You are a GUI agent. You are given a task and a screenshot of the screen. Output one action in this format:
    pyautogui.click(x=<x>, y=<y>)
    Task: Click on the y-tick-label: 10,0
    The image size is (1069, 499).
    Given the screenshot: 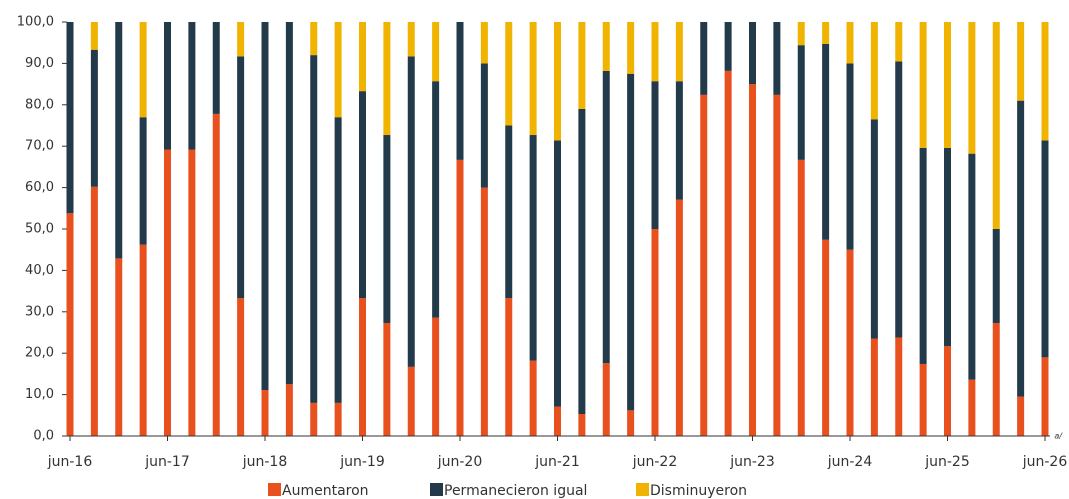 What is the action you would take?
    pyautogui.click(x=39, y=394)
    